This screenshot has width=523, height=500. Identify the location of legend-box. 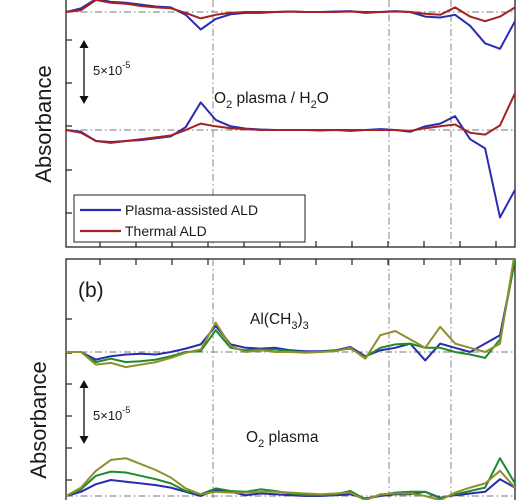
(189, 218).